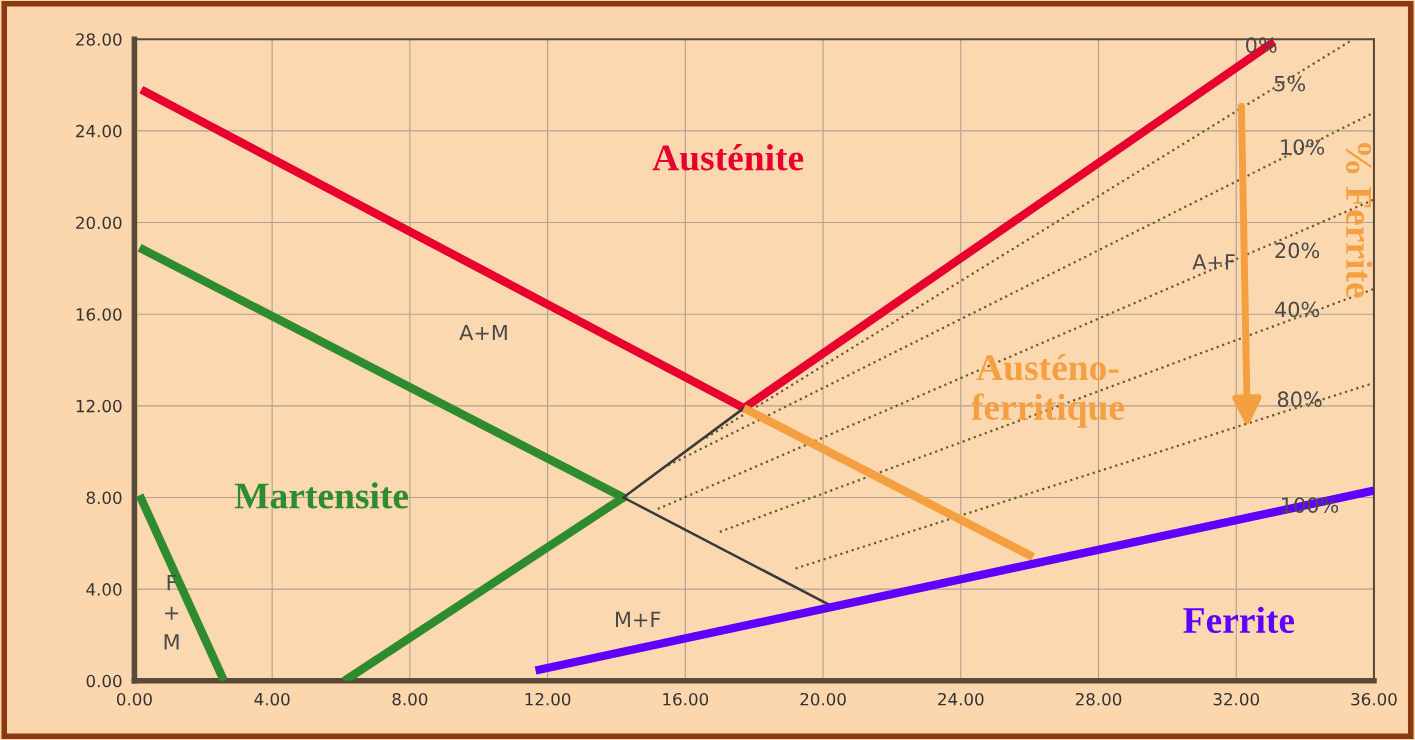 The height and width of the screenshot is (740, 1415). What do you see at coordinates (961, 699) in the screenshot?
I see `x-tick-label: 24.00` at bounding box center [961, 699].